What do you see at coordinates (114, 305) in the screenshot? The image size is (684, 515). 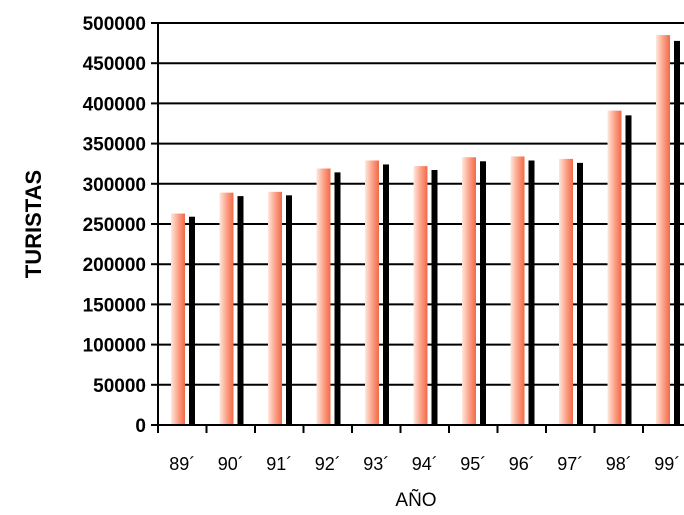 I see `y-tick-label: 150000` at bounding box center [114, 305].